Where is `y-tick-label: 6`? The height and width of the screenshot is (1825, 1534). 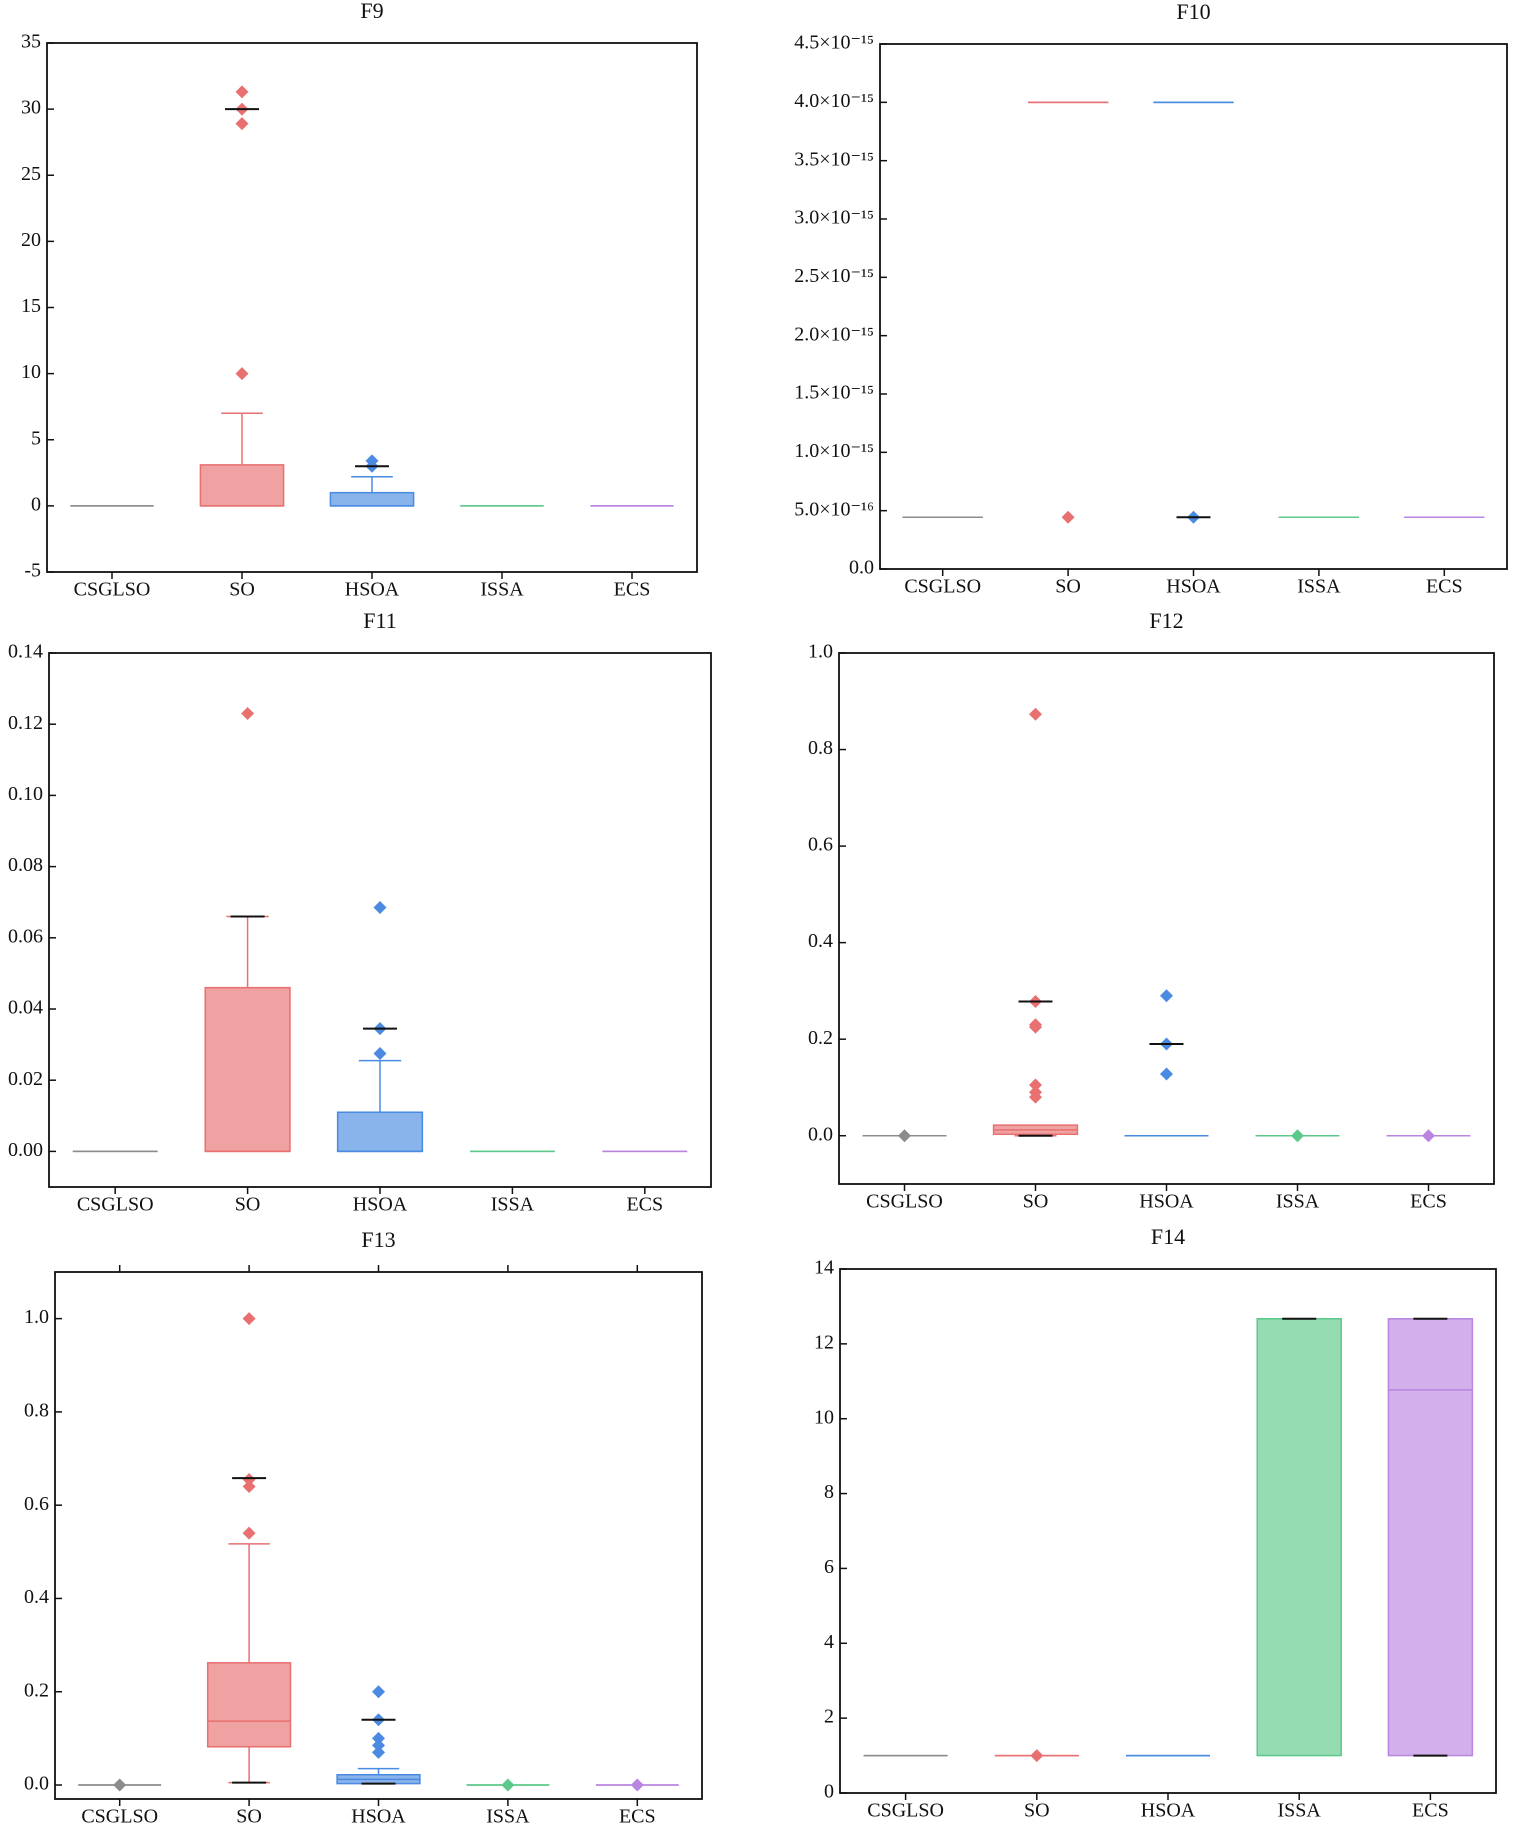
y-tick-label: 6 is located at coordinates (829, 1567).